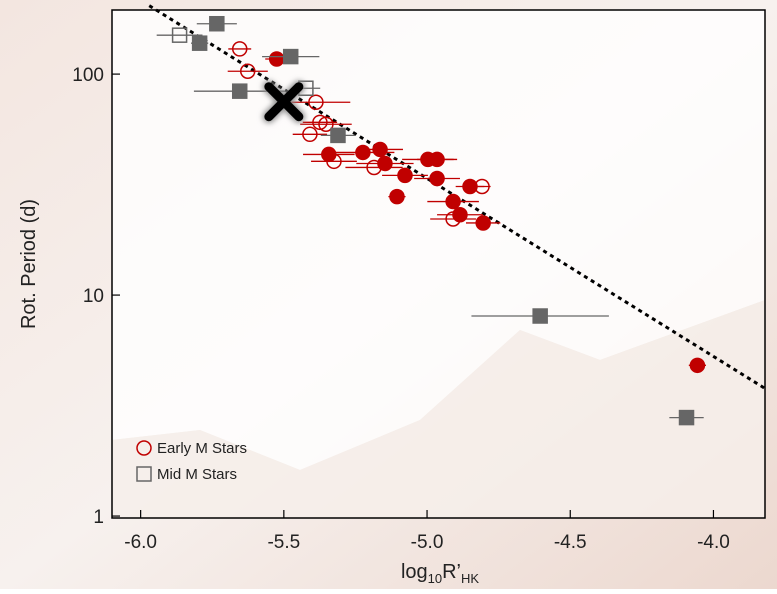 The image size is (777, 594). What do you see at coordinates (414, 572) in the screenshot?
I see `x-axis-label-part: log` at bounding box center [414, 572].